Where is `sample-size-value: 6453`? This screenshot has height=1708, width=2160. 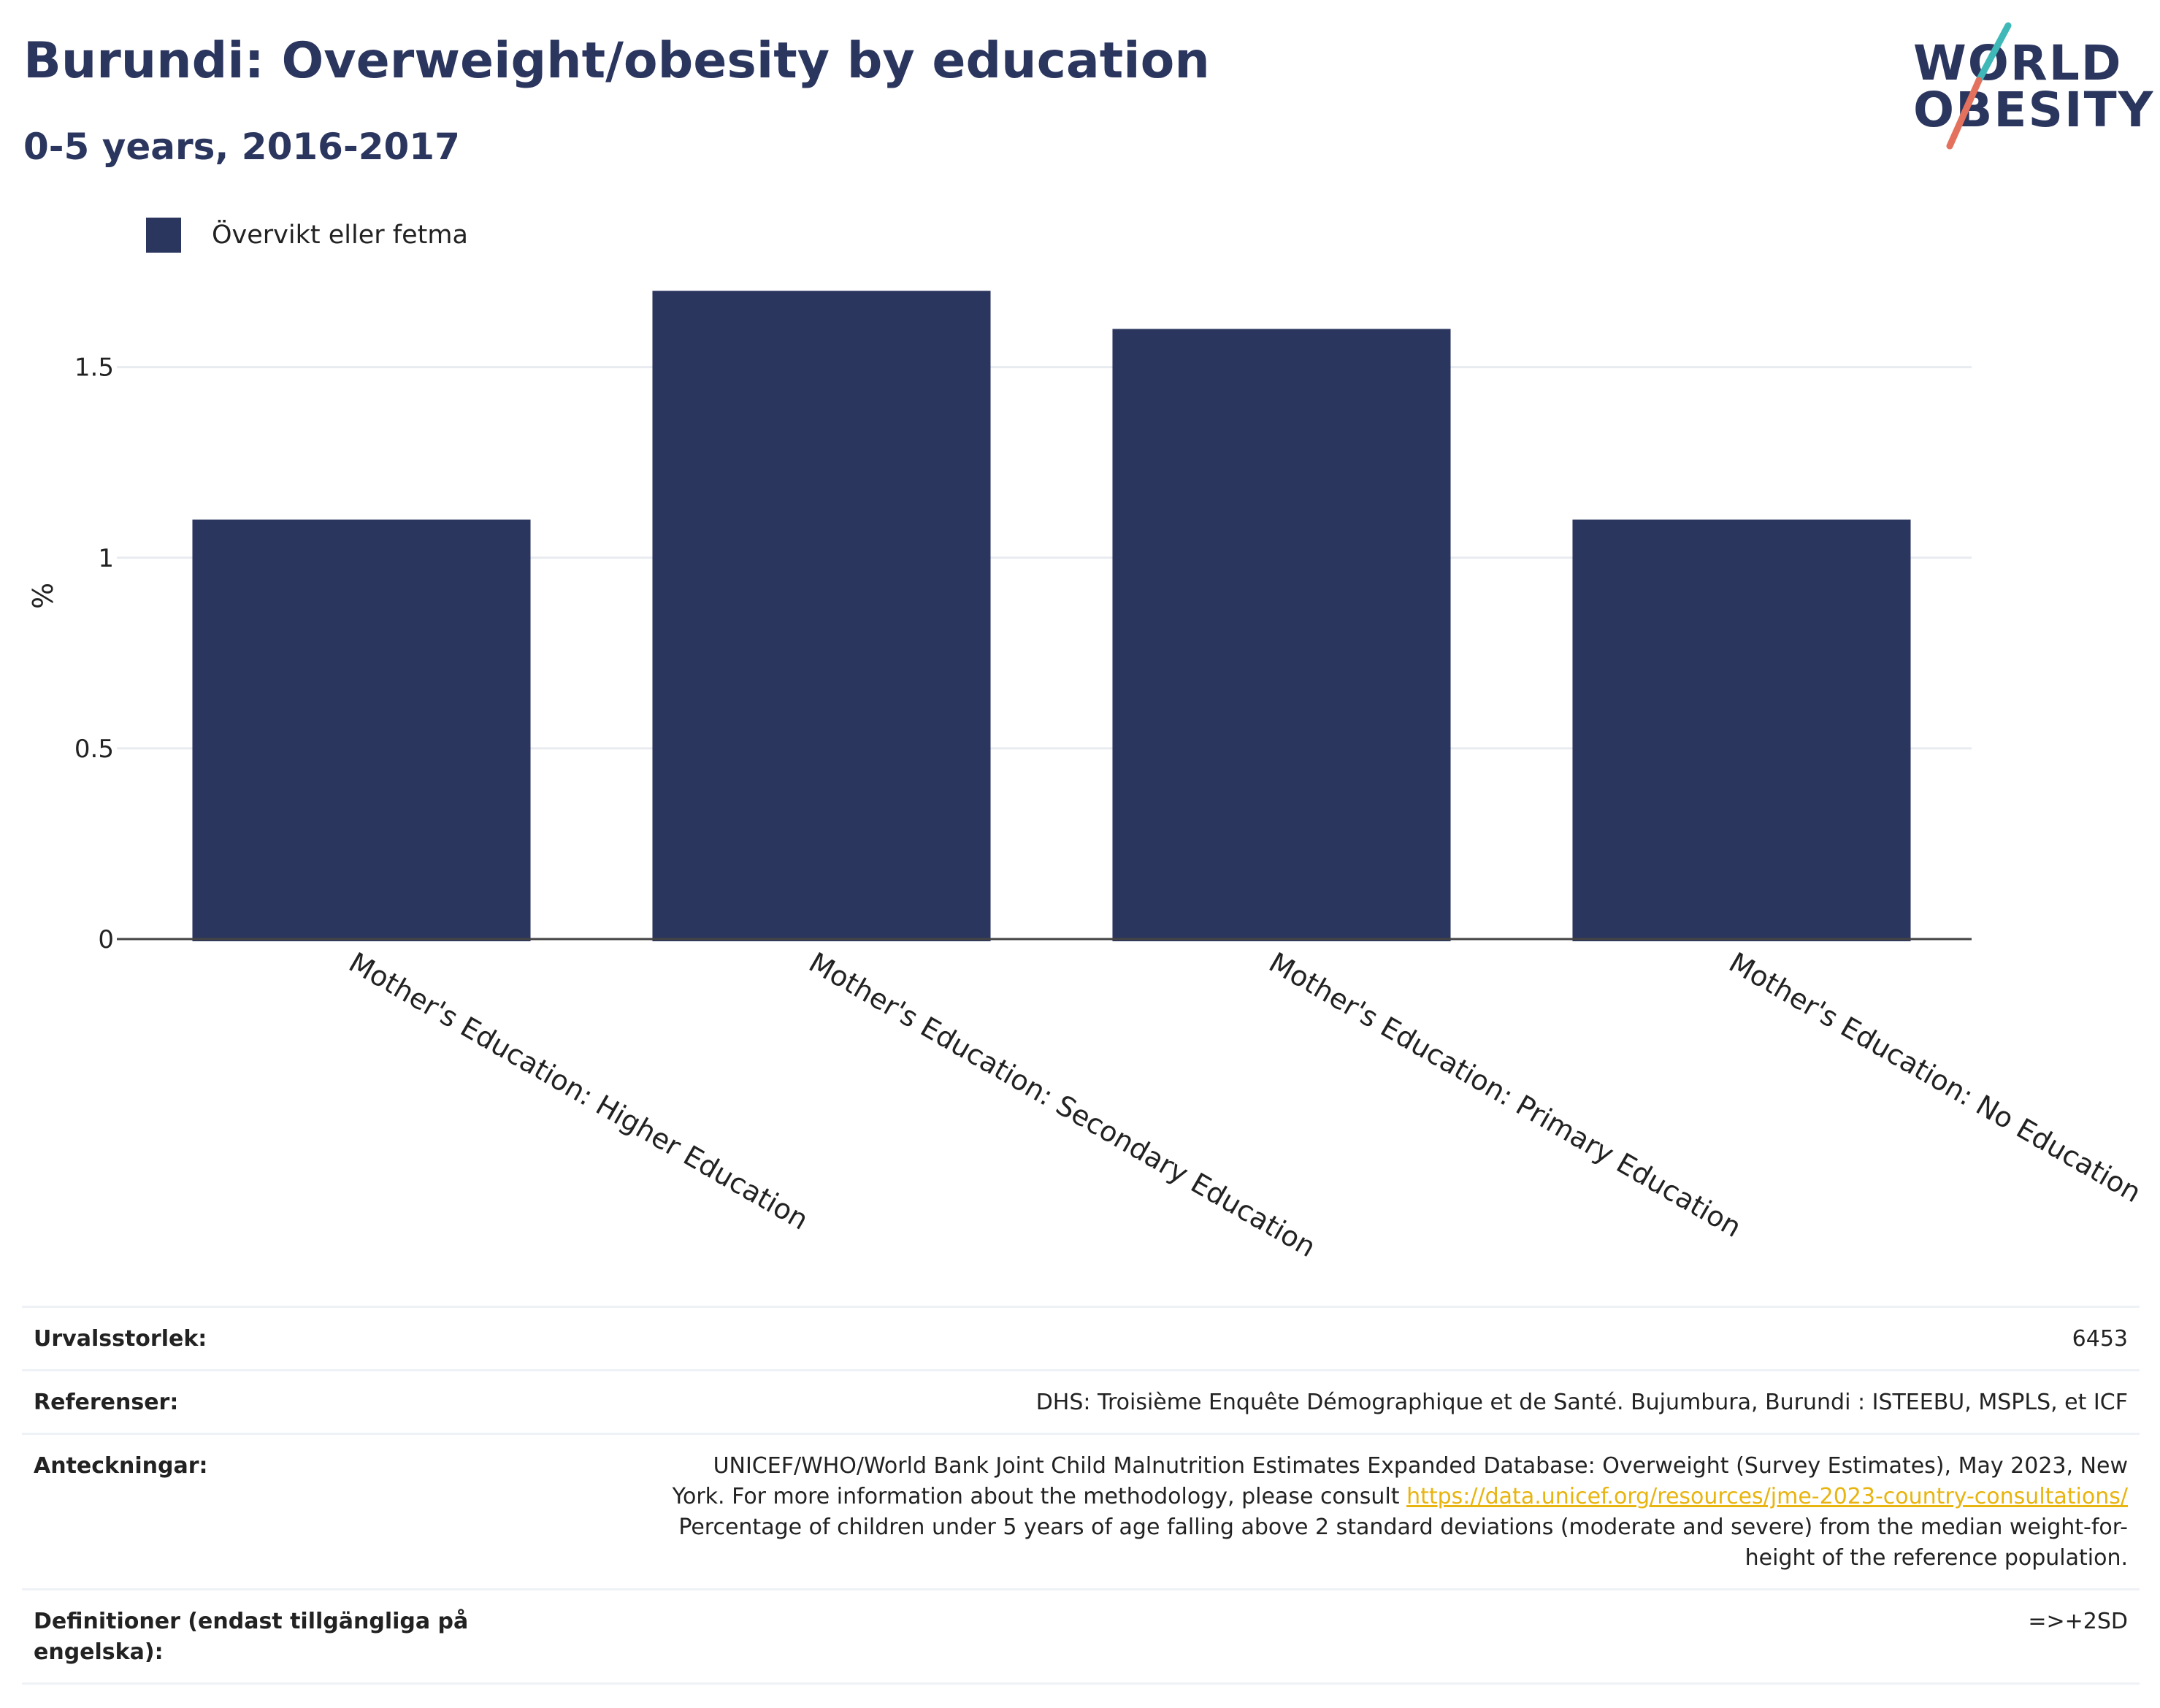 sample-size-value: 6453 is located at coordinates (2100, 1339).